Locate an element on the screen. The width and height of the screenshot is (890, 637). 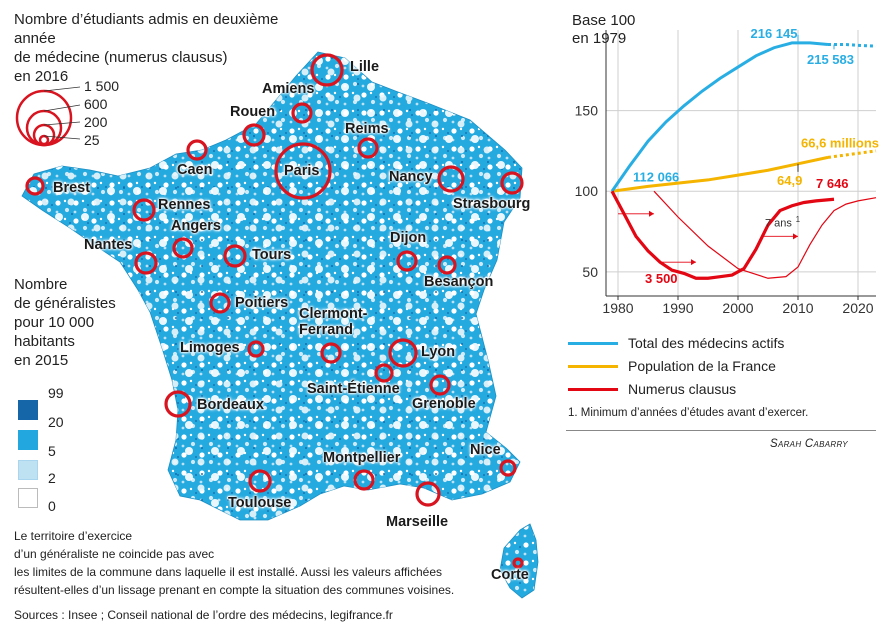
legend-swatch-population is located at coordinates (593, 366).